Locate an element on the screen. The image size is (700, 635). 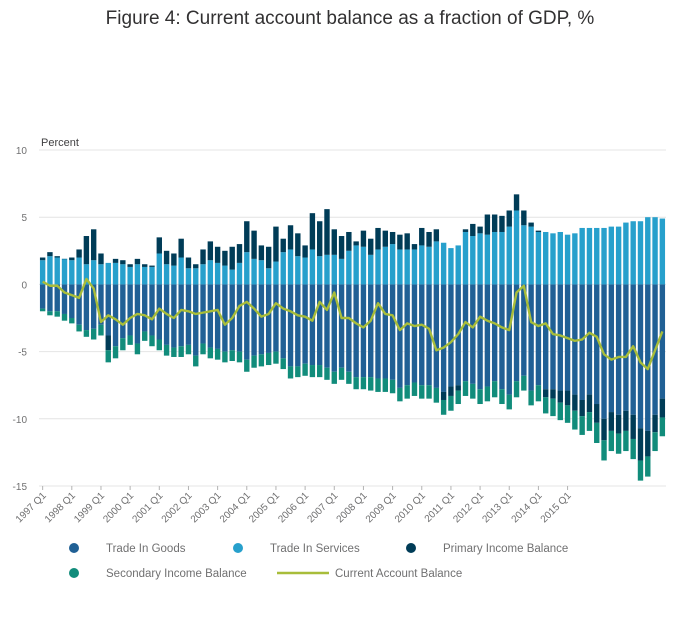
x-tick-label: 2008 Q1 is located at coordinates (352, 507).